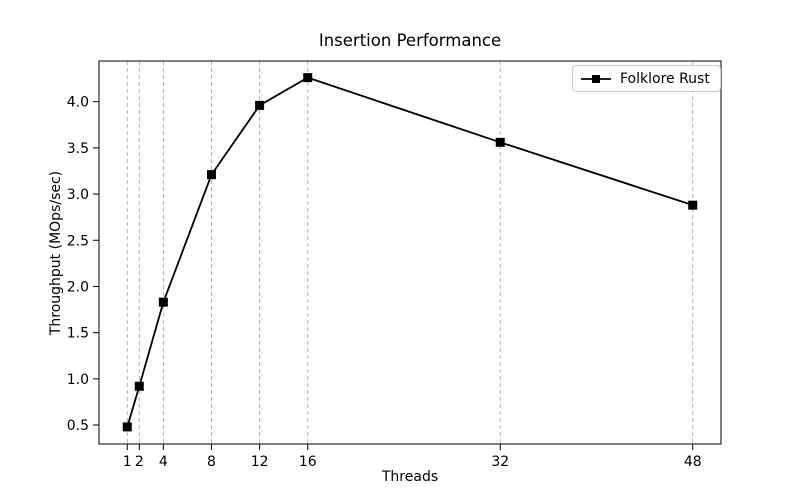 Image resolution: width=800 pixels, height=500 pixels. I want to click on legend-label: Folklore Rust, so click(665, 78).